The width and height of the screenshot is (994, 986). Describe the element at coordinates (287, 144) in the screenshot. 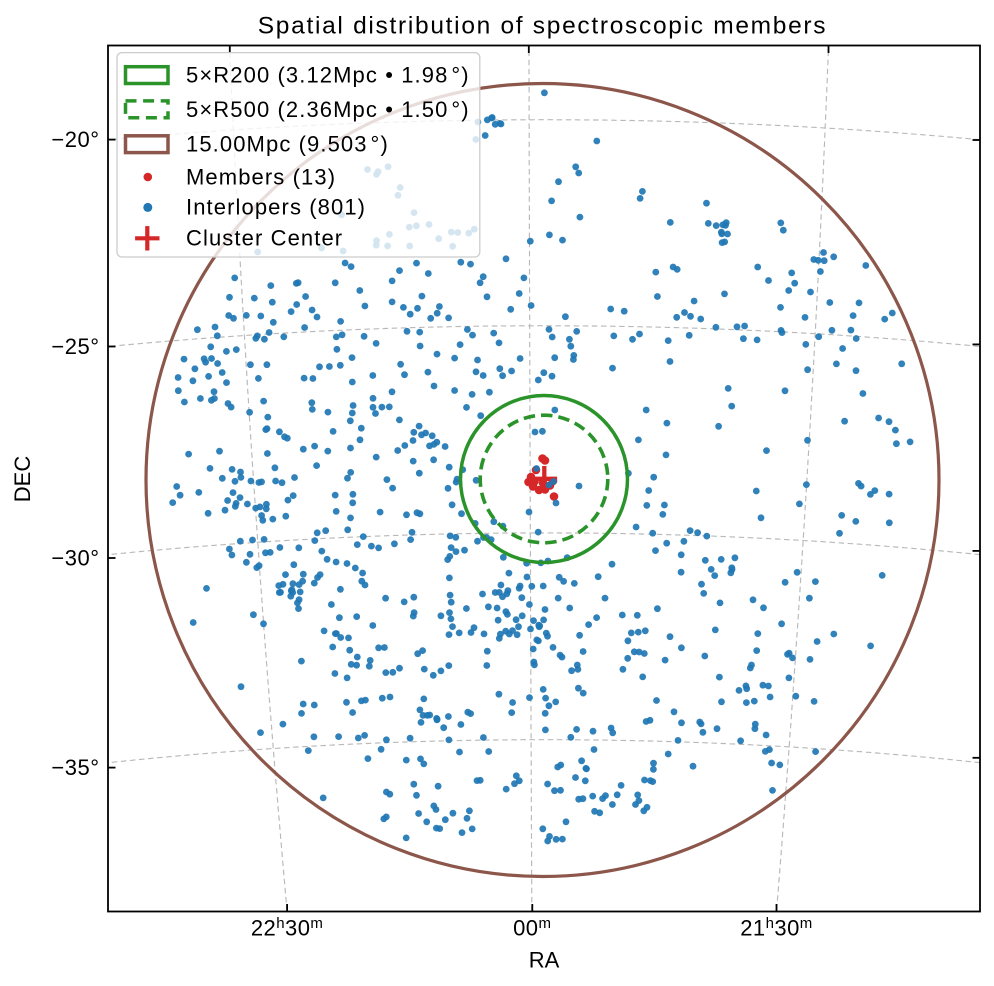

I see `svg-text: 15.00Mpc (9.503 °)` at that location.